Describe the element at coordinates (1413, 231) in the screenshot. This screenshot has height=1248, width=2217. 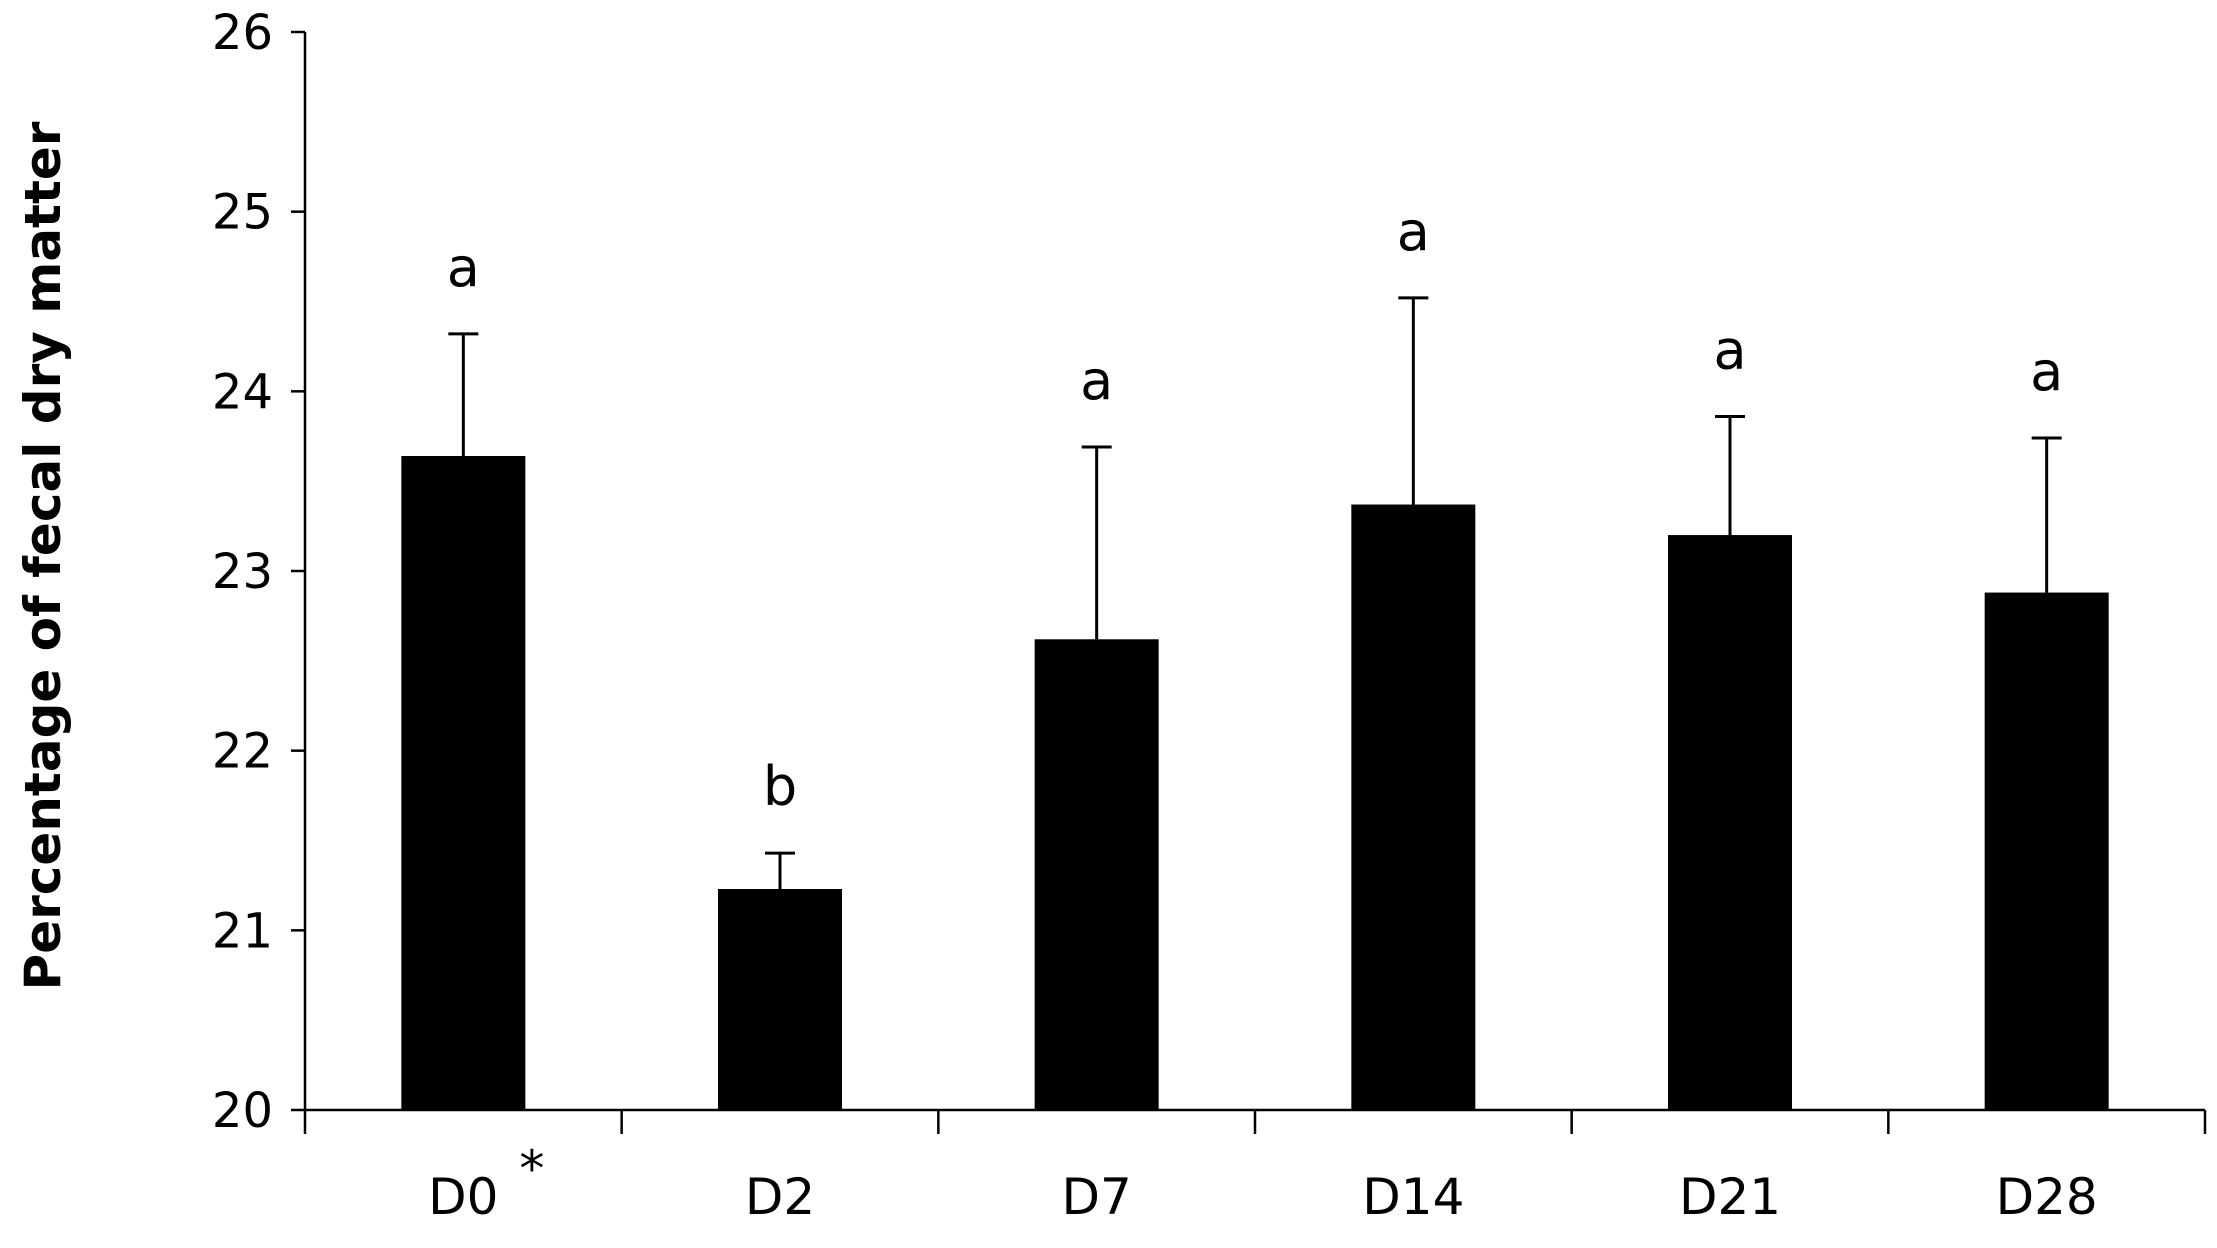
I see `significance-label-d14: a` at that location.